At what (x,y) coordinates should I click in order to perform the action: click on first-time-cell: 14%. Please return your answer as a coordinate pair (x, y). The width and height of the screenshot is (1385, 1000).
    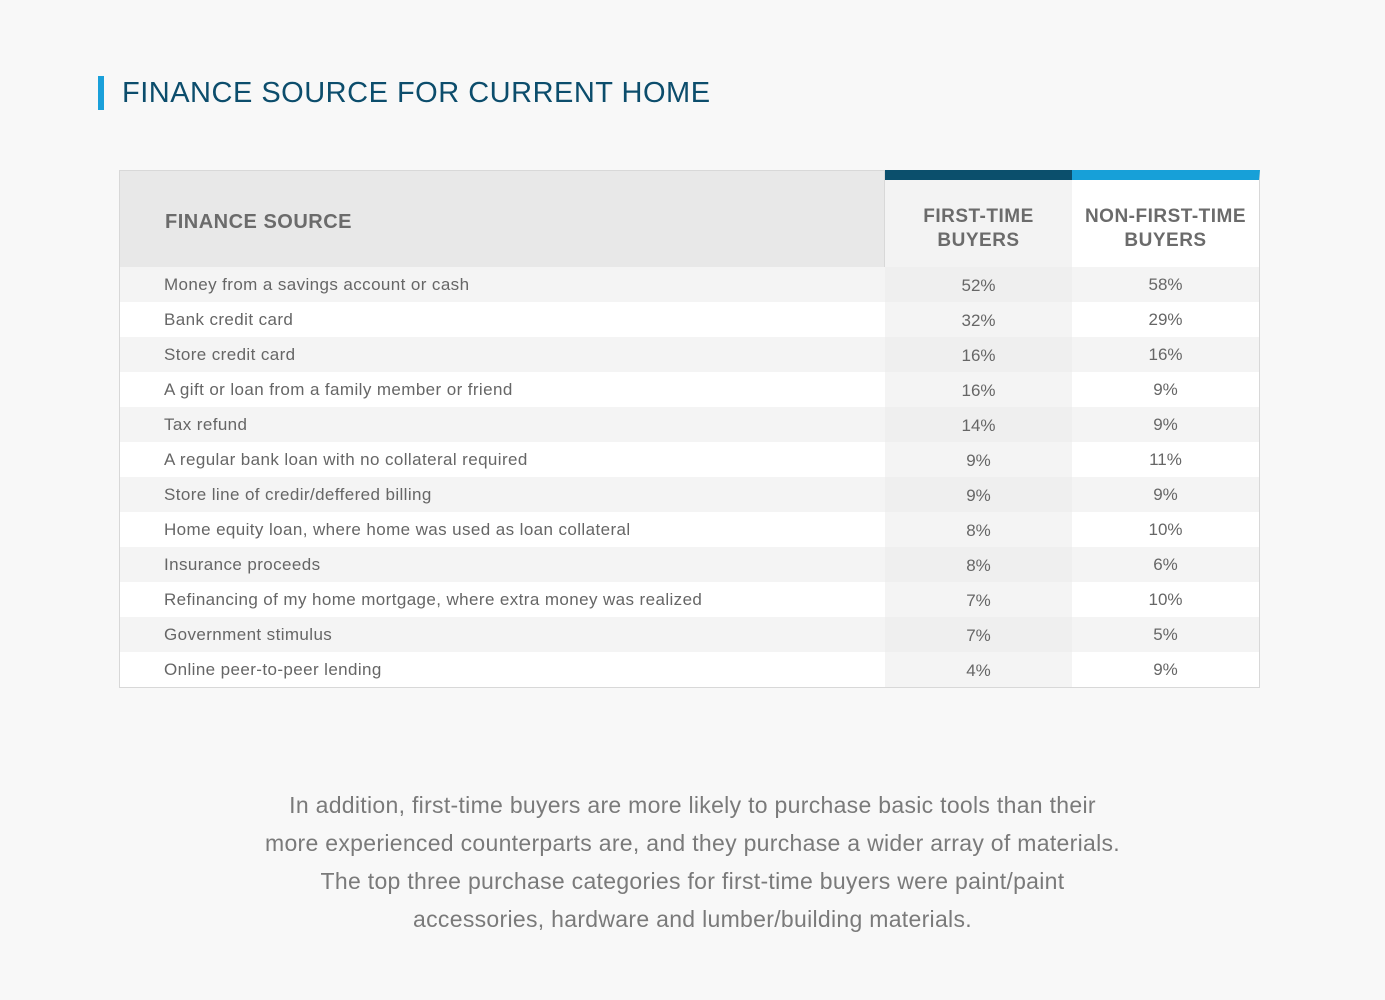
    Looking at the image, I should click on (978, 424).